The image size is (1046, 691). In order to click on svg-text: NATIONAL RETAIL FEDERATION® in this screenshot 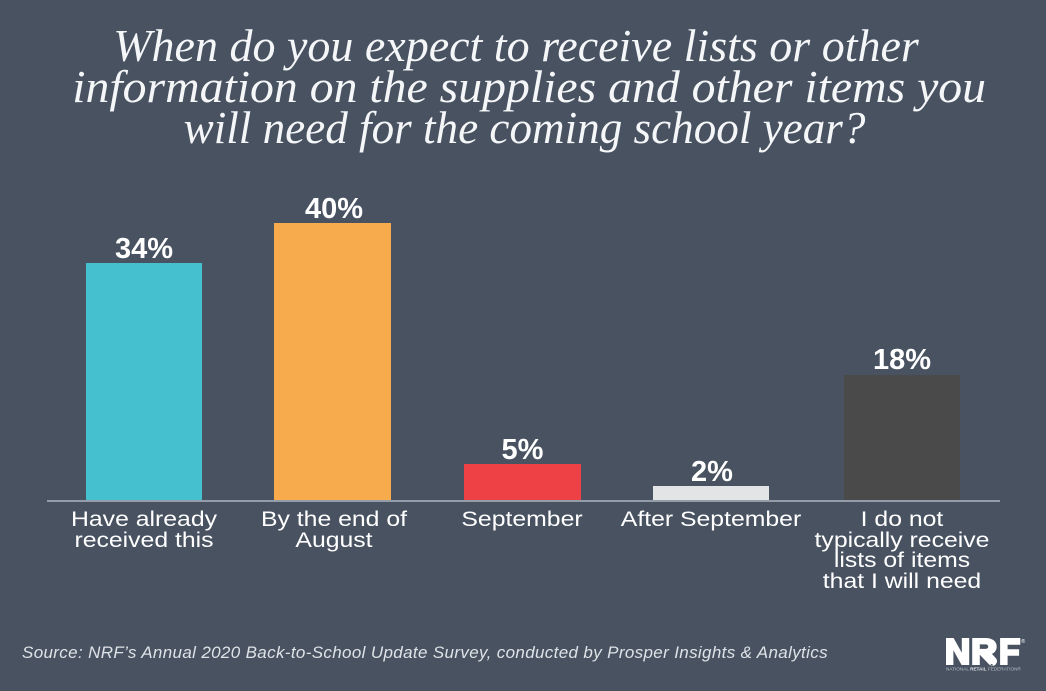, I will do `click(984, 669)`.